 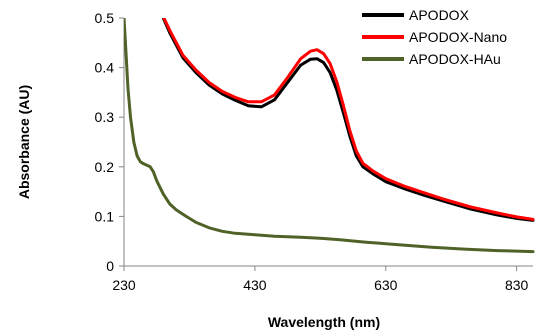 What do you see at coordinates (517, 285) in the screenshot?
I see `x-tick-label: 830` at bounding box center [517, 285].